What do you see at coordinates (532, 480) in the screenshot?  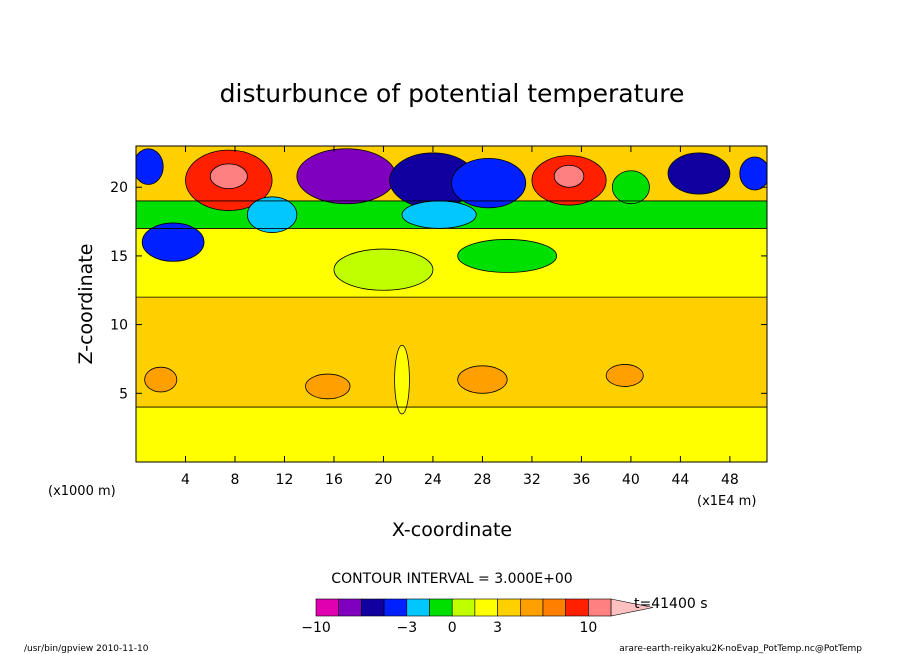 I see `x-tick-label-7: 32` at bounding box center [532, 480].